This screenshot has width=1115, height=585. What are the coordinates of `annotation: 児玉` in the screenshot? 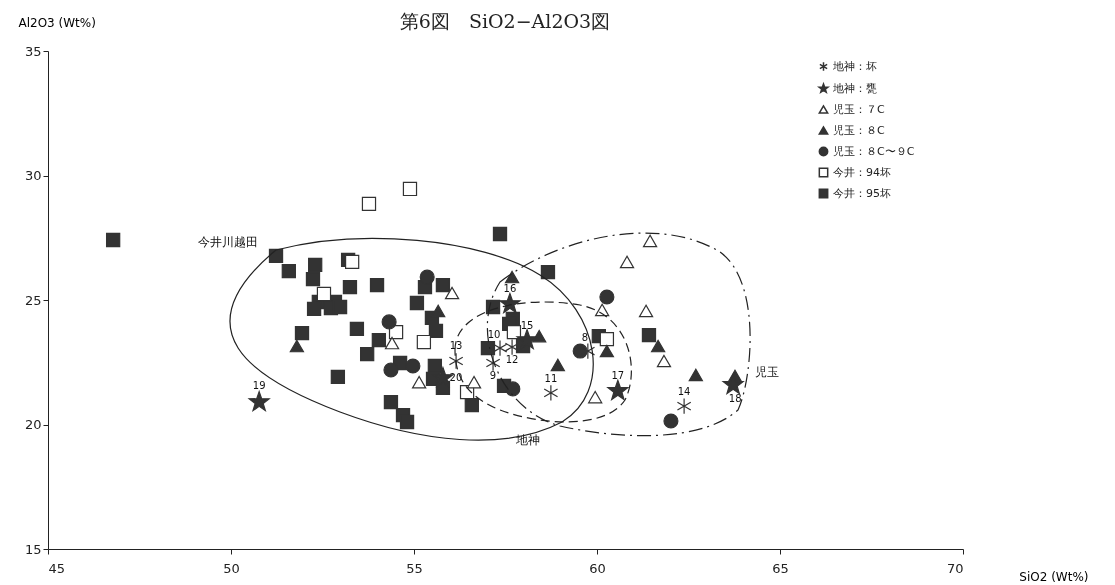 It's located at (767, 372).